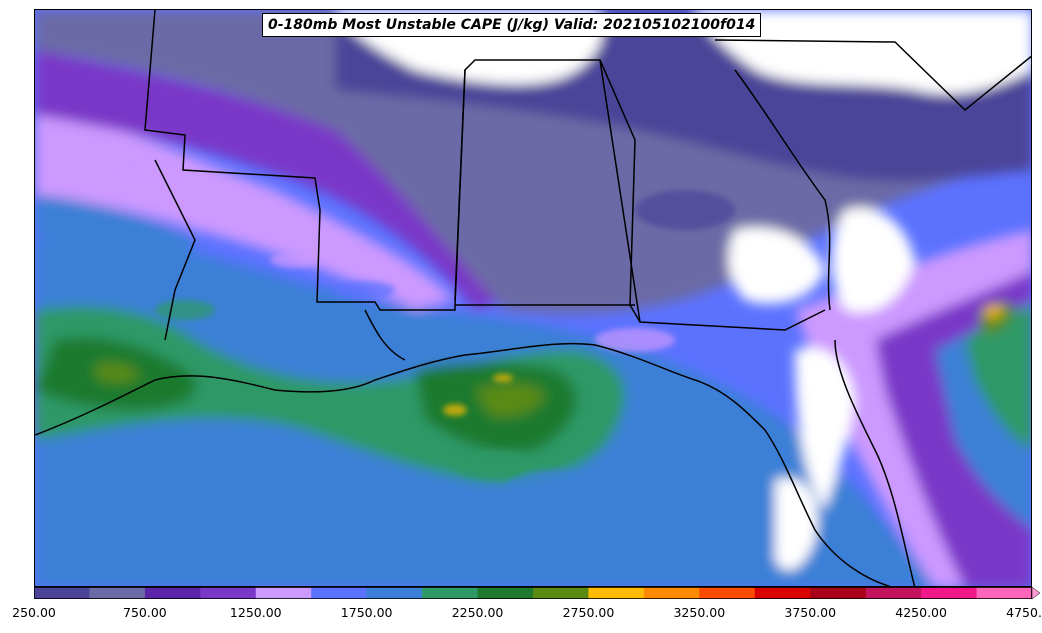 The image size is (1042, 633). I want to click on colorbar-tick-label: 1750.00, so click(366, 612).